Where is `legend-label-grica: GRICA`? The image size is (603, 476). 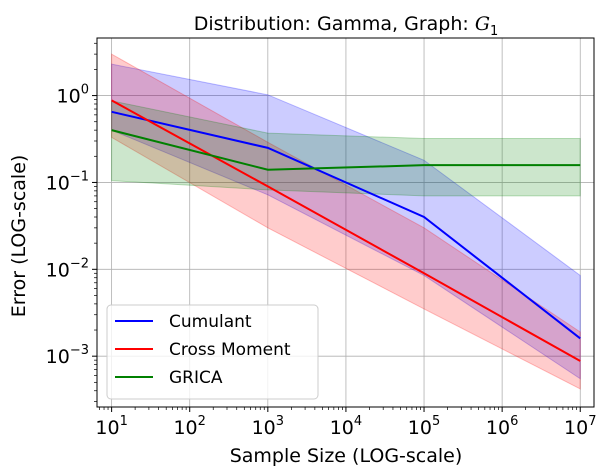 legend-label-grica: GRICA is located at coordinates (196, 378).